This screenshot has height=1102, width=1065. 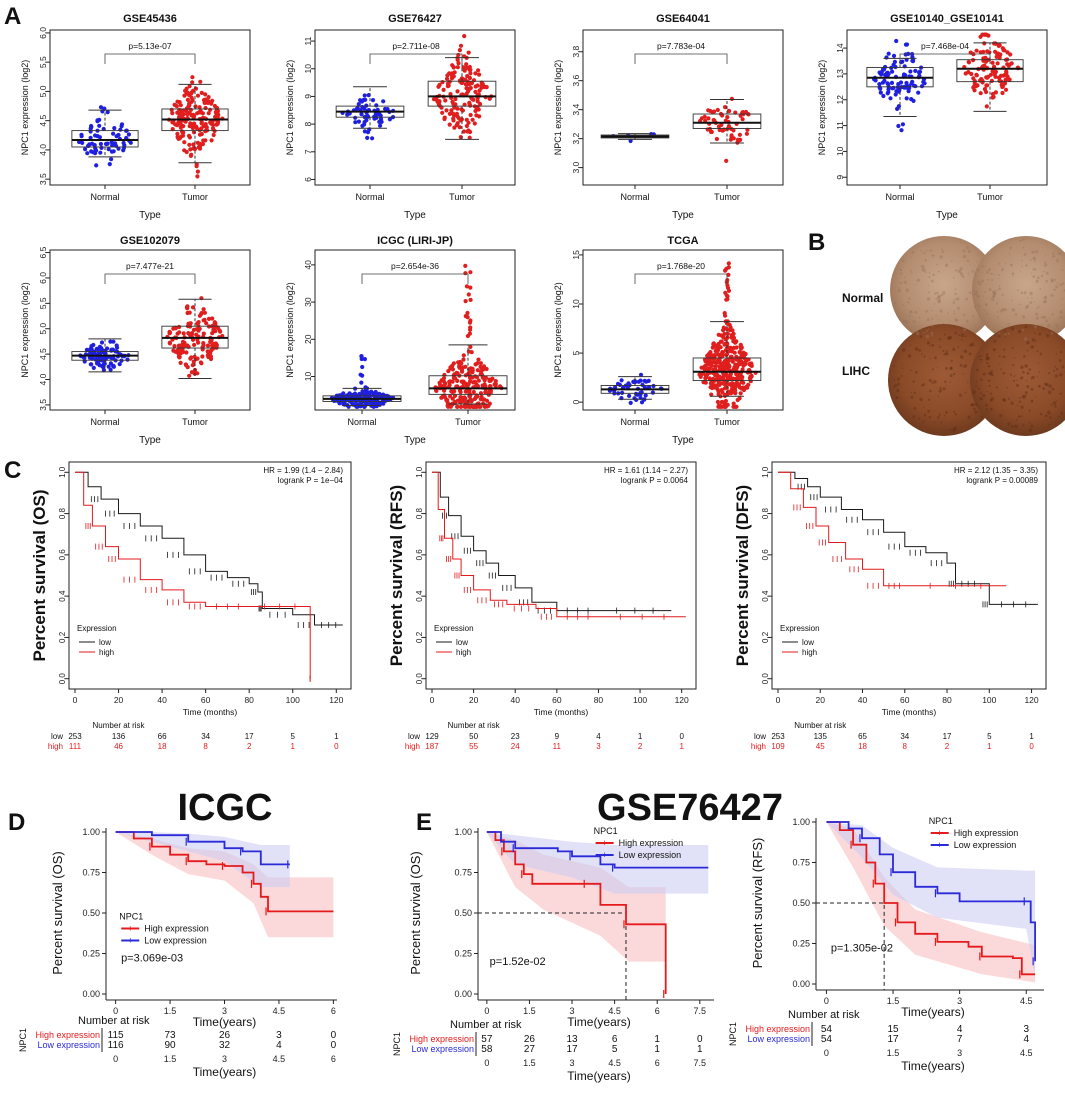 I want to click on plot-frame, so click(x=150, y=107).